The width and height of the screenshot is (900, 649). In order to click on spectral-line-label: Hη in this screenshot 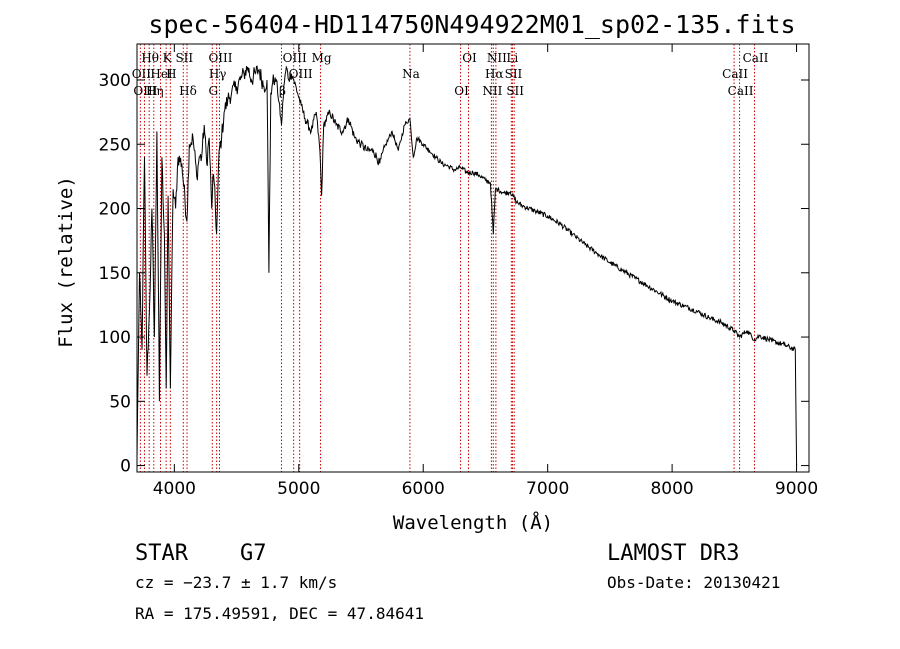, I will do `click(155, 91)`.